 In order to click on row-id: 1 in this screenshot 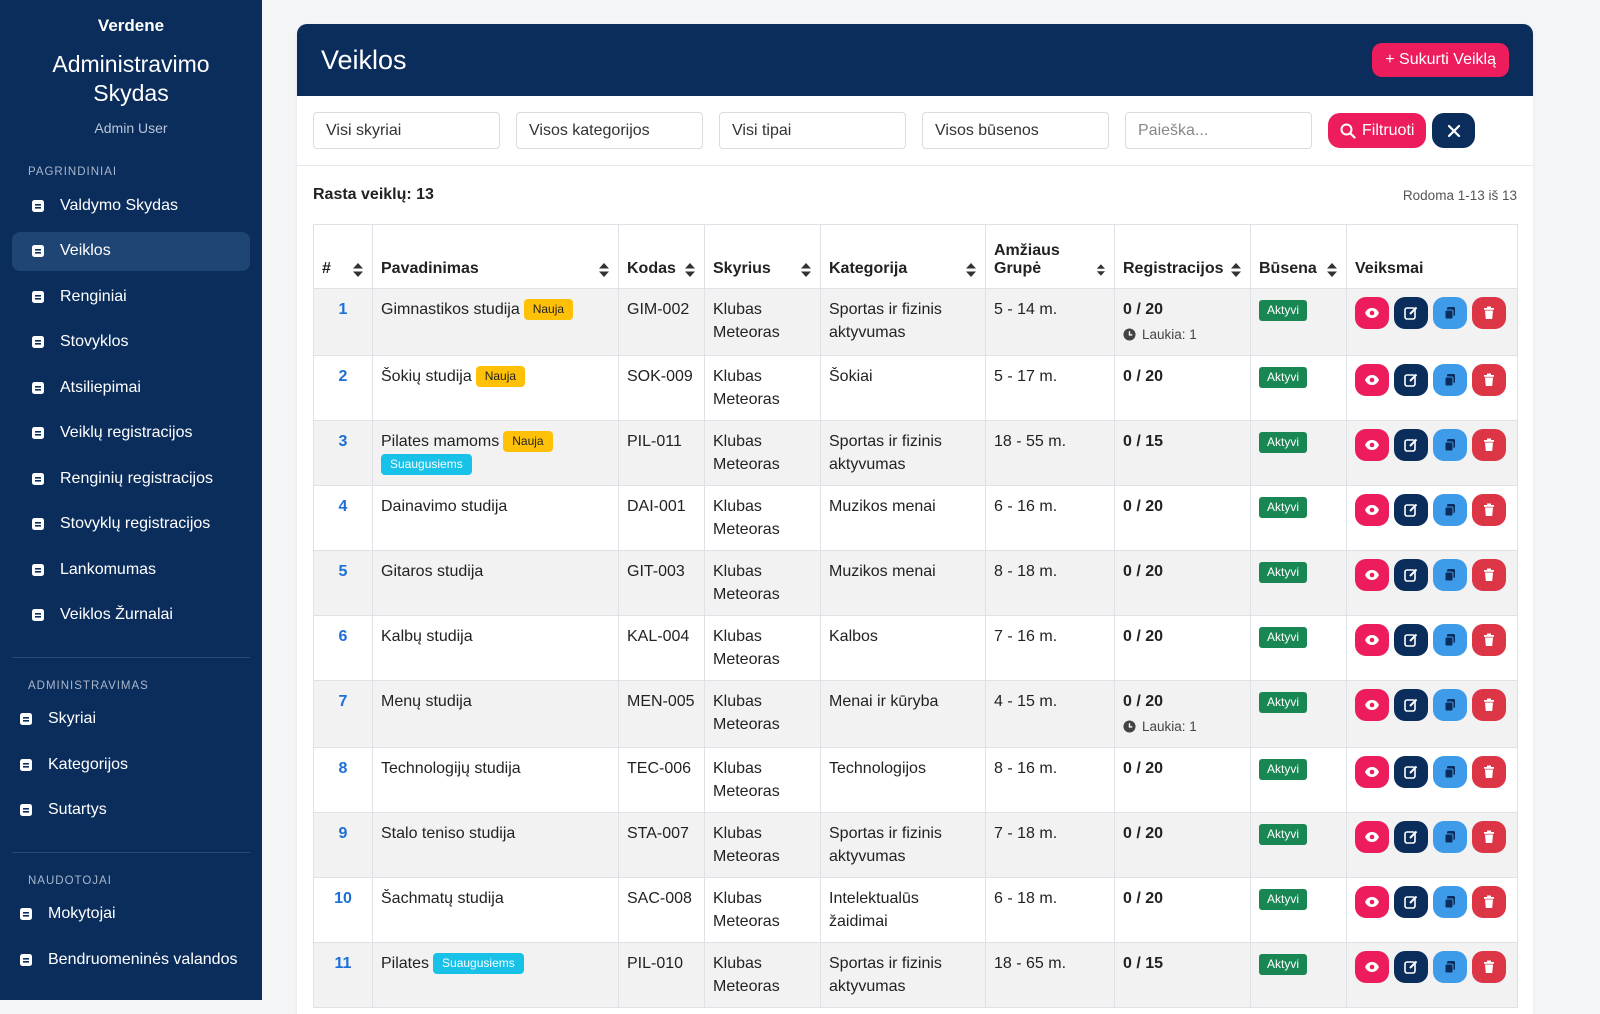, I will do `click(343, 322)`.